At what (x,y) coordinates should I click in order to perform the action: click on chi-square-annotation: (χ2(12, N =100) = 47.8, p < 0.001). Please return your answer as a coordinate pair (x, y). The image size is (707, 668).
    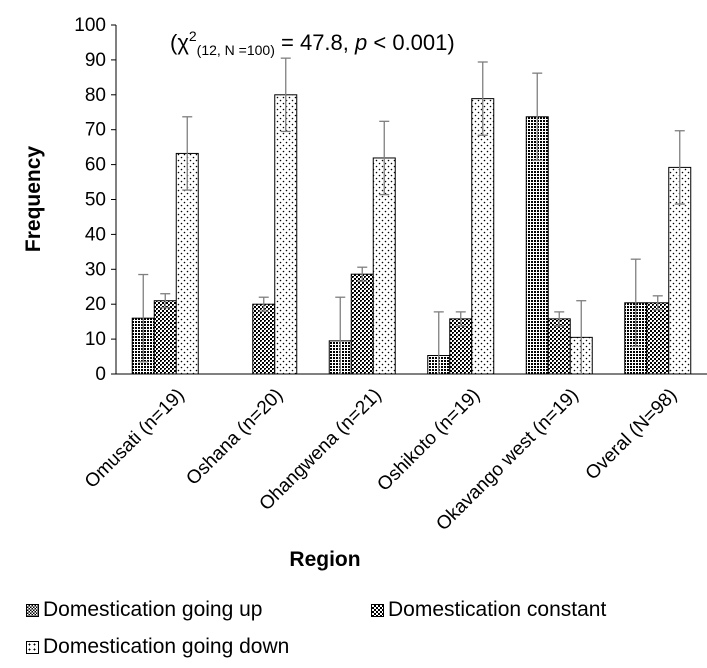
    Looking at the image, I should click on (312, 43).